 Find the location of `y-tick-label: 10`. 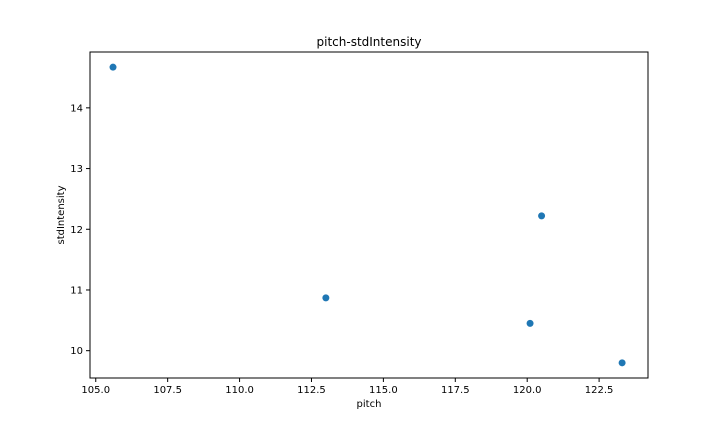

y-tick-label: 10 is located at coordinates (76, 351).